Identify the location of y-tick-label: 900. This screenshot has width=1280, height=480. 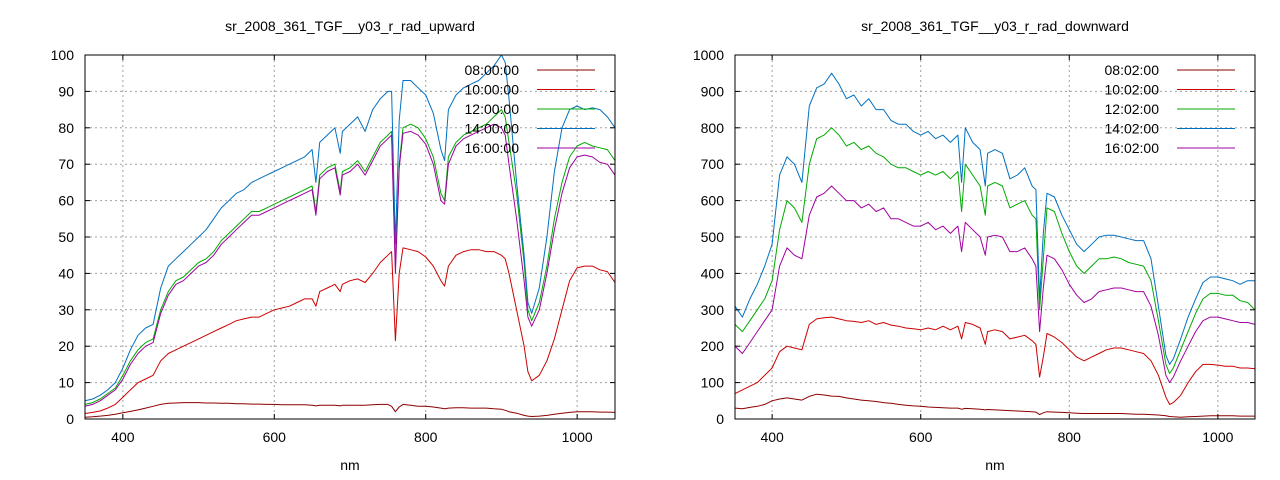
(713, 91).